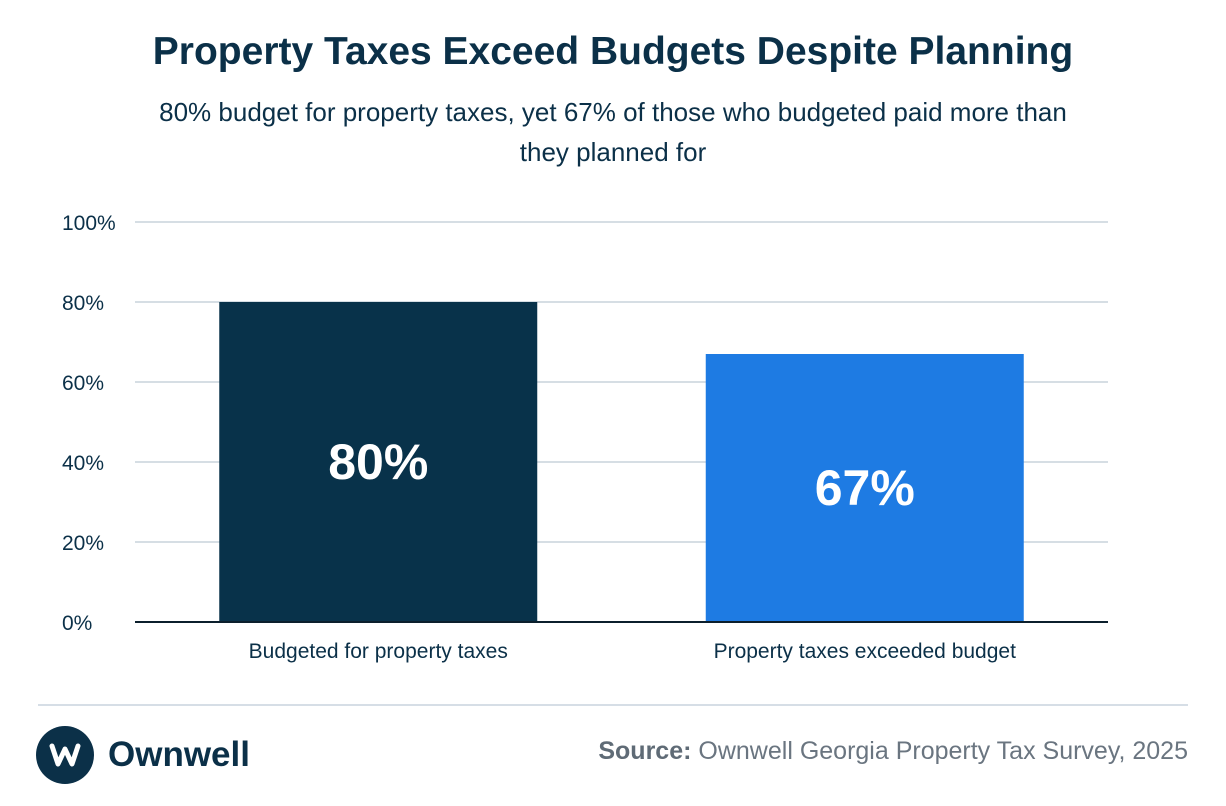 The width and height of the screenshot is (1226, 806). What do you see at coordinates (645, 751) in the screenshot?
I see `source-label: Source:` at bounding box center [645, 751].